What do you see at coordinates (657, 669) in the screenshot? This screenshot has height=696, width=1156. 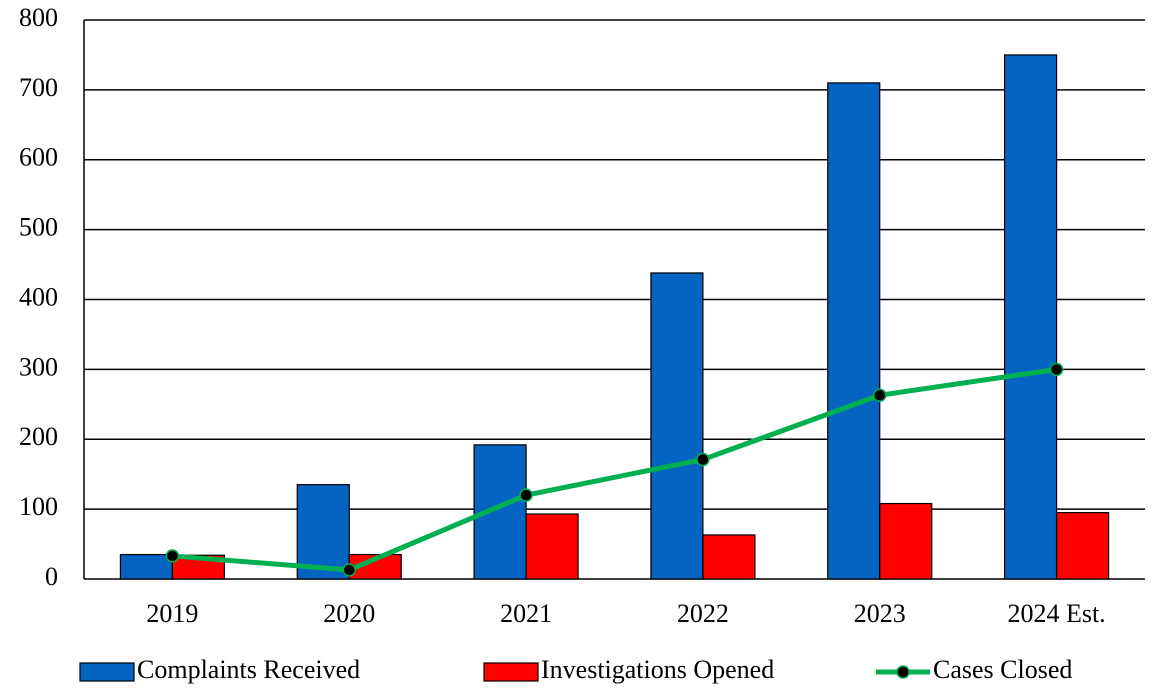 I see `legend-label: Investigations Opened` at bounding box center [657, 669].